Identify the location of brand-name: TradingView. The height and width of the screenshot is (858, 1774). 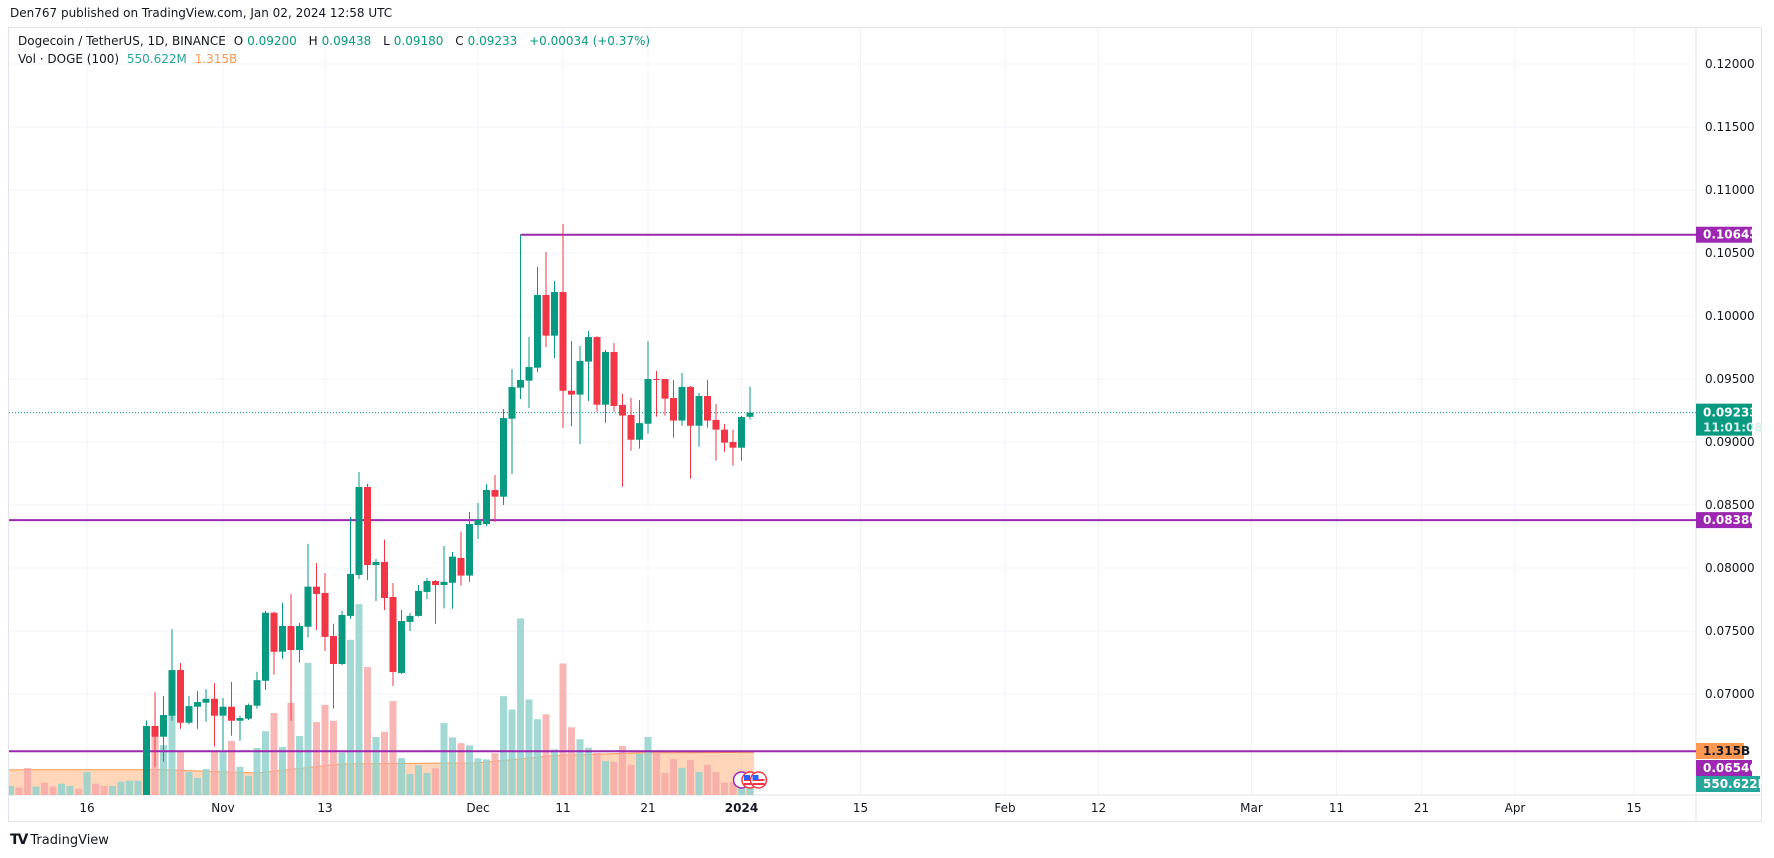
(69, 840).